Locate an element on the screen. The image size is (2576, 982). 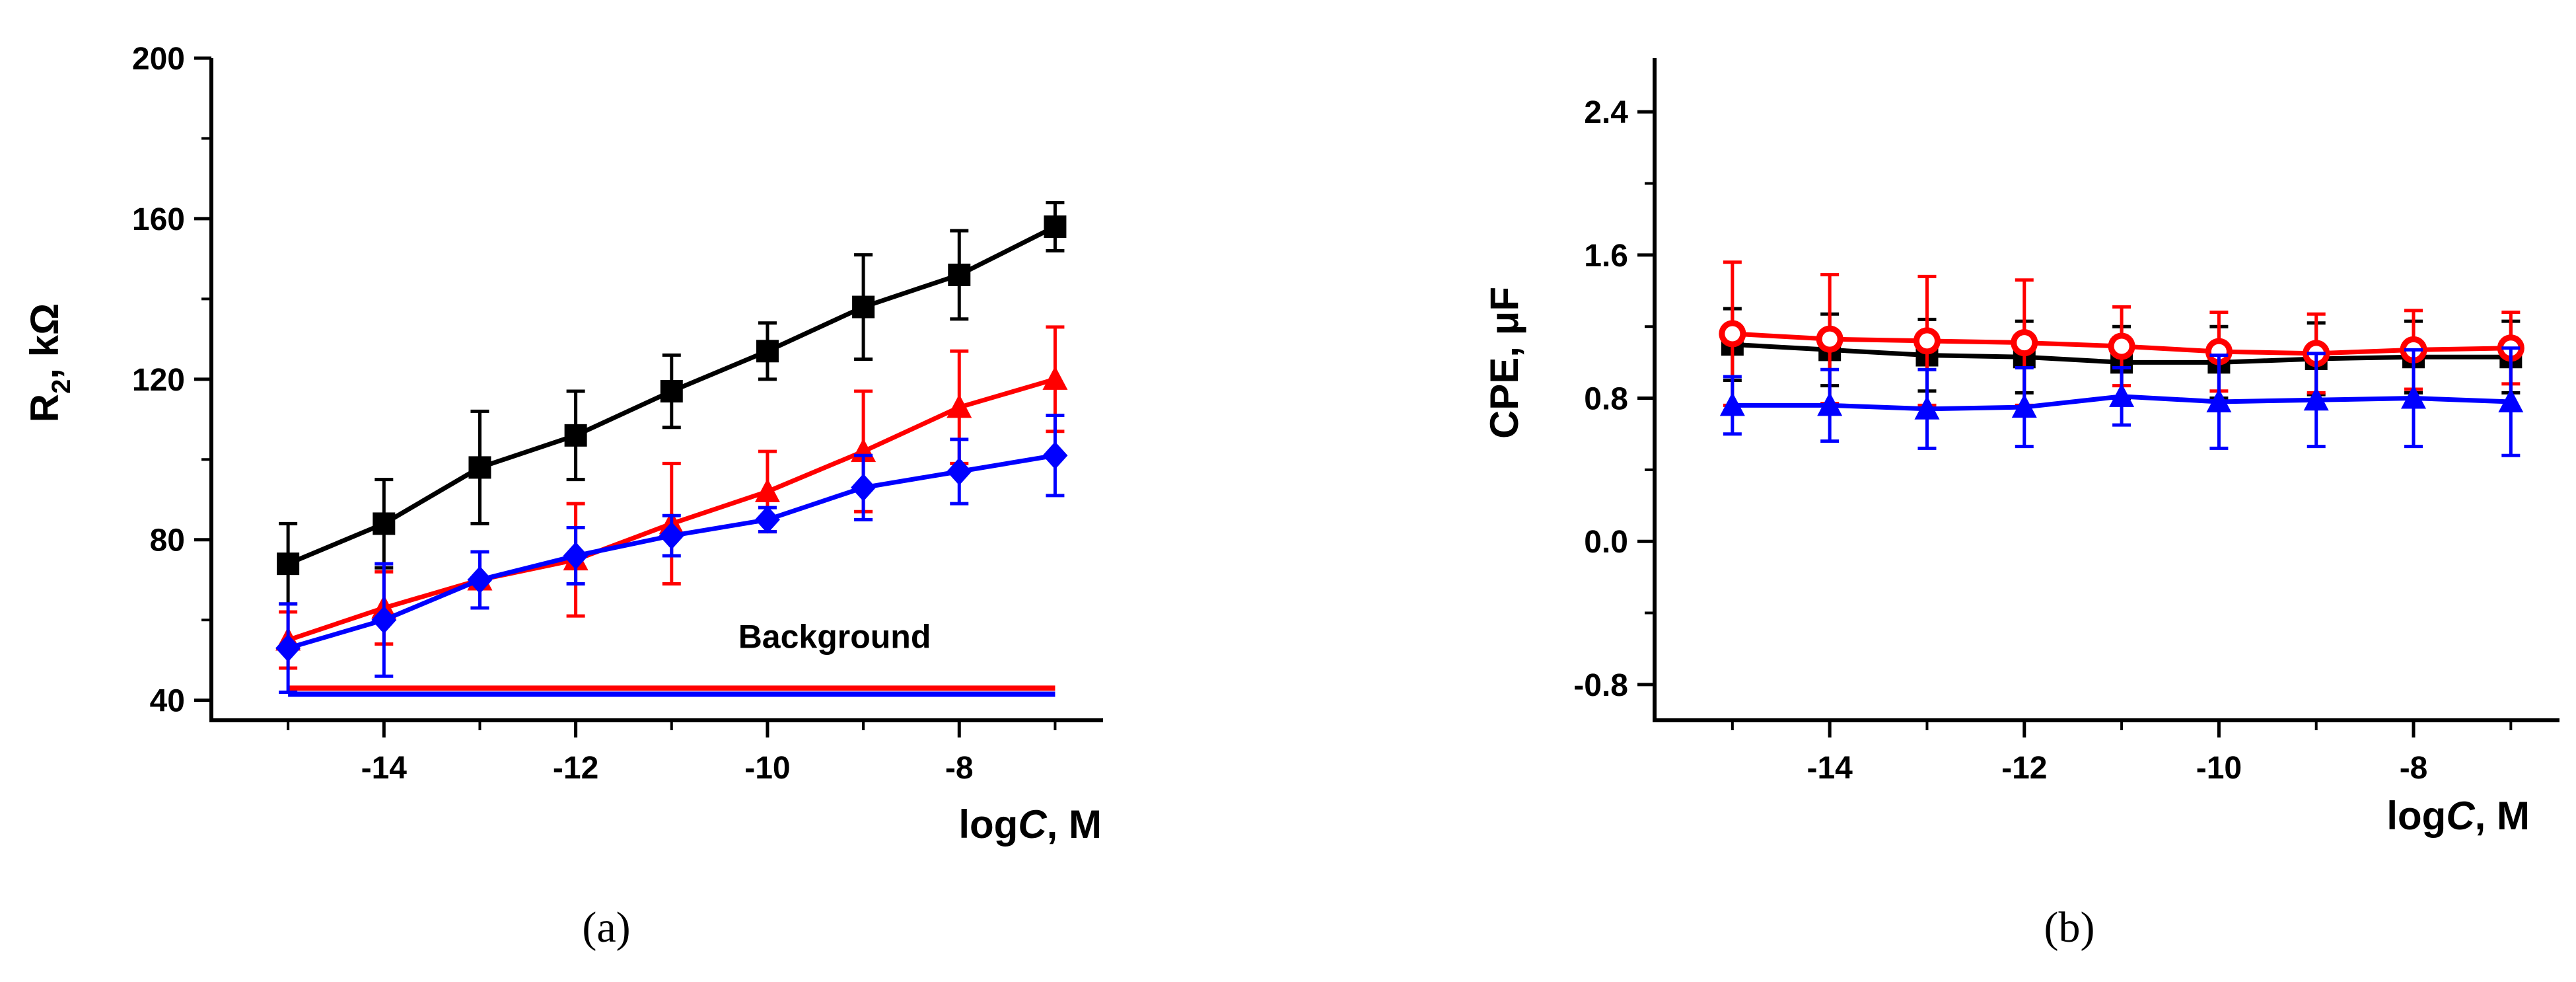
y-tick-label: -0.8 is located at coordinates (1601, 685).